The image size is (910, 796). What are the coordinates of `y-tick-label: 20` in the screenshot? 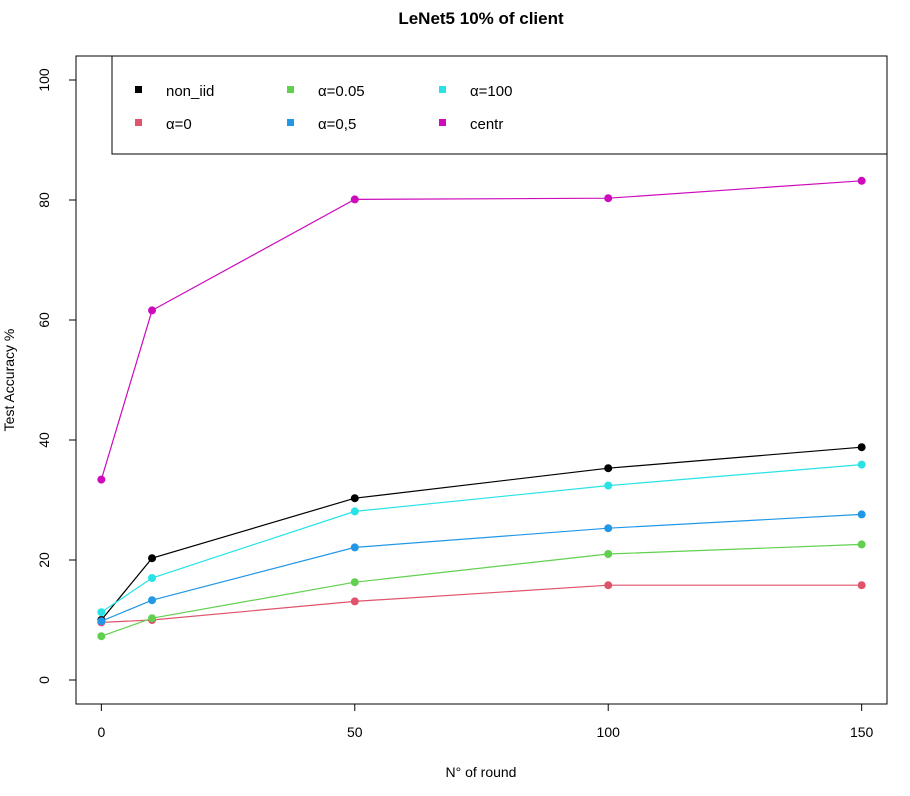 It's located at (44, 560).